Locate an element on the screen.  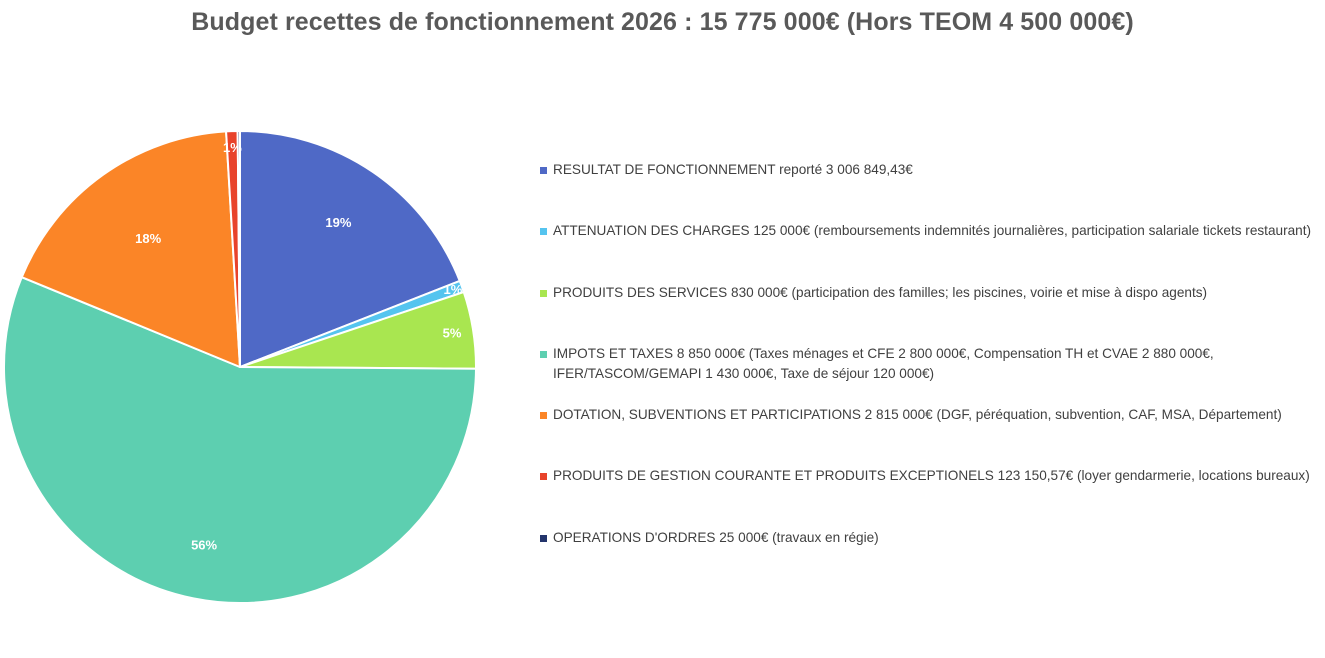
pie-data-label-3: 5% is located at coordinates (452, 333).